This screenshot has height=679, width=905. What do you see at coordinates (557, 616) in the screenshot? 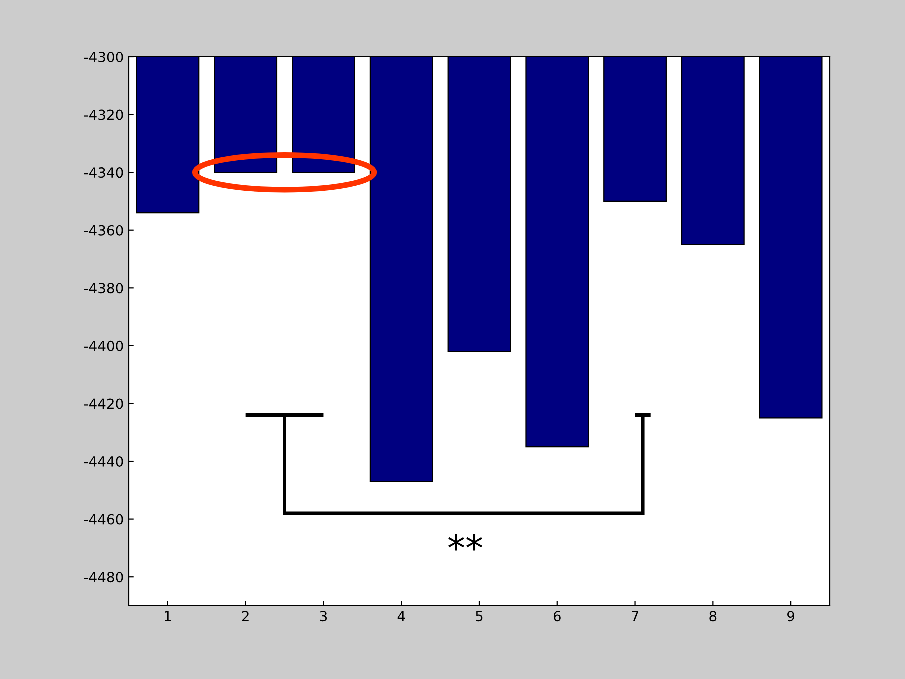
I see `x-tick-label: 6` at bounding box center [557, 616].